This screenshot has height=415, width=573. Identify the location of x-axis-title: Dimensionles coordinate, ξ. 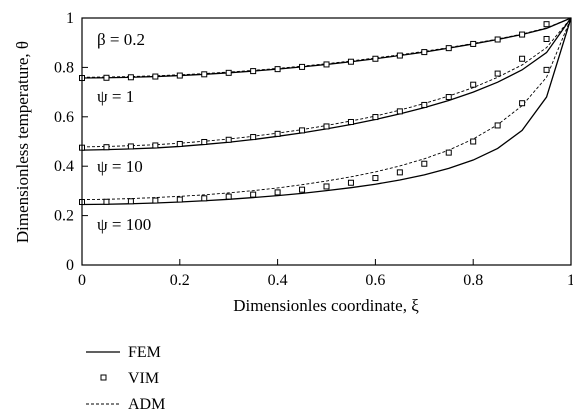
(326, 305).